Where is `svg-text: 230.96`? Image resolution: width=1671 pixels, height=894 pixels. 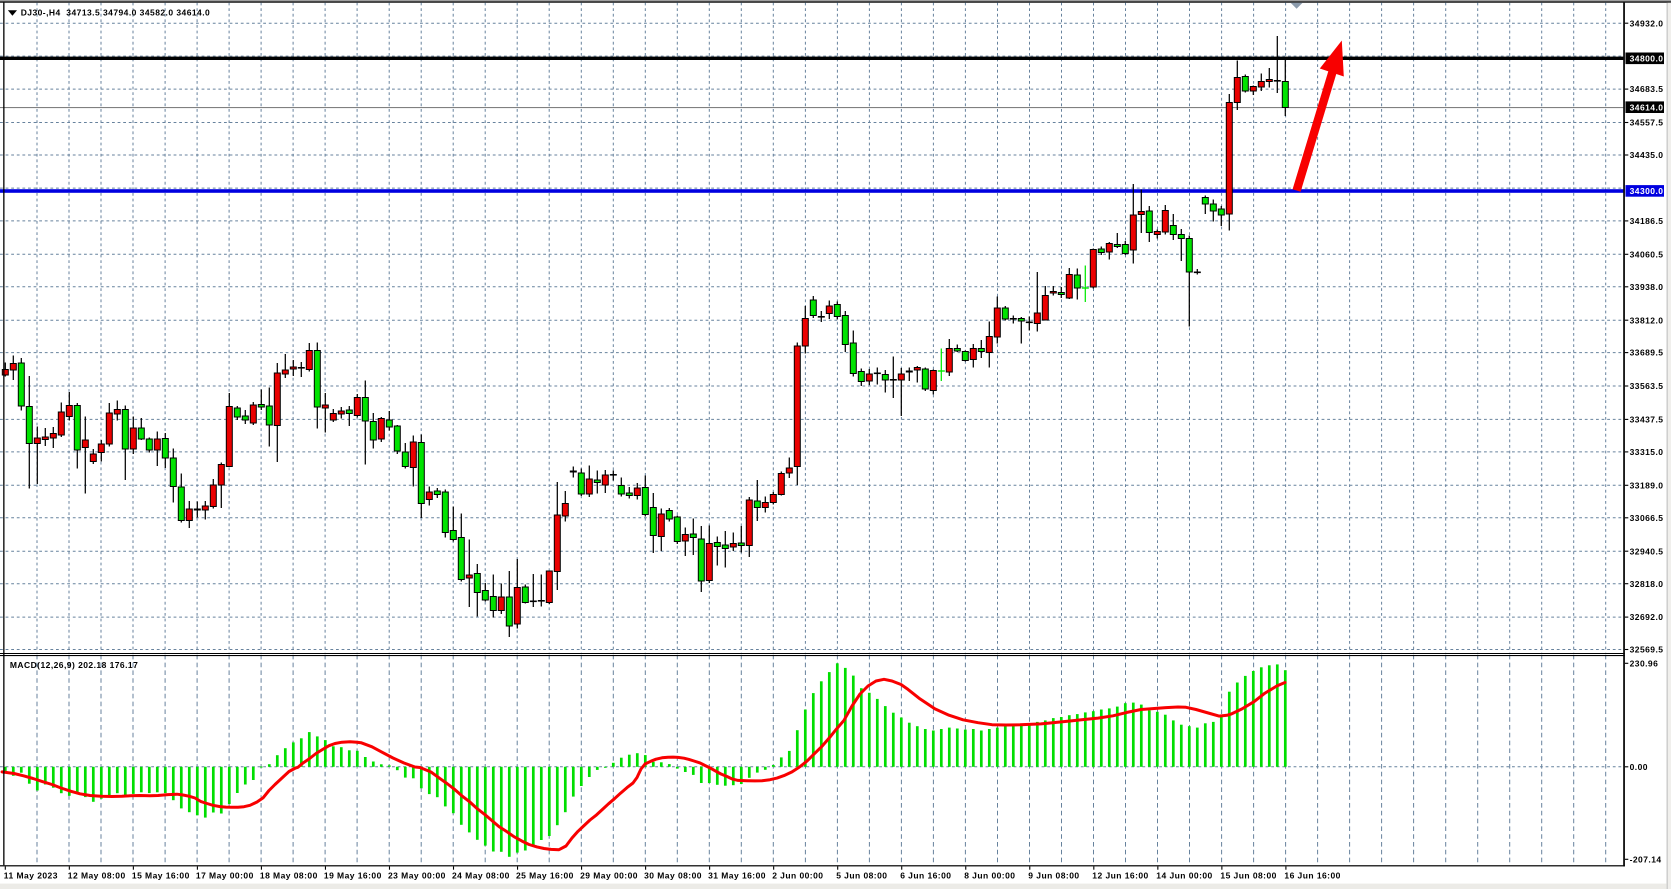 svg-text: 230.96 is located at coordinates (1644, 663).